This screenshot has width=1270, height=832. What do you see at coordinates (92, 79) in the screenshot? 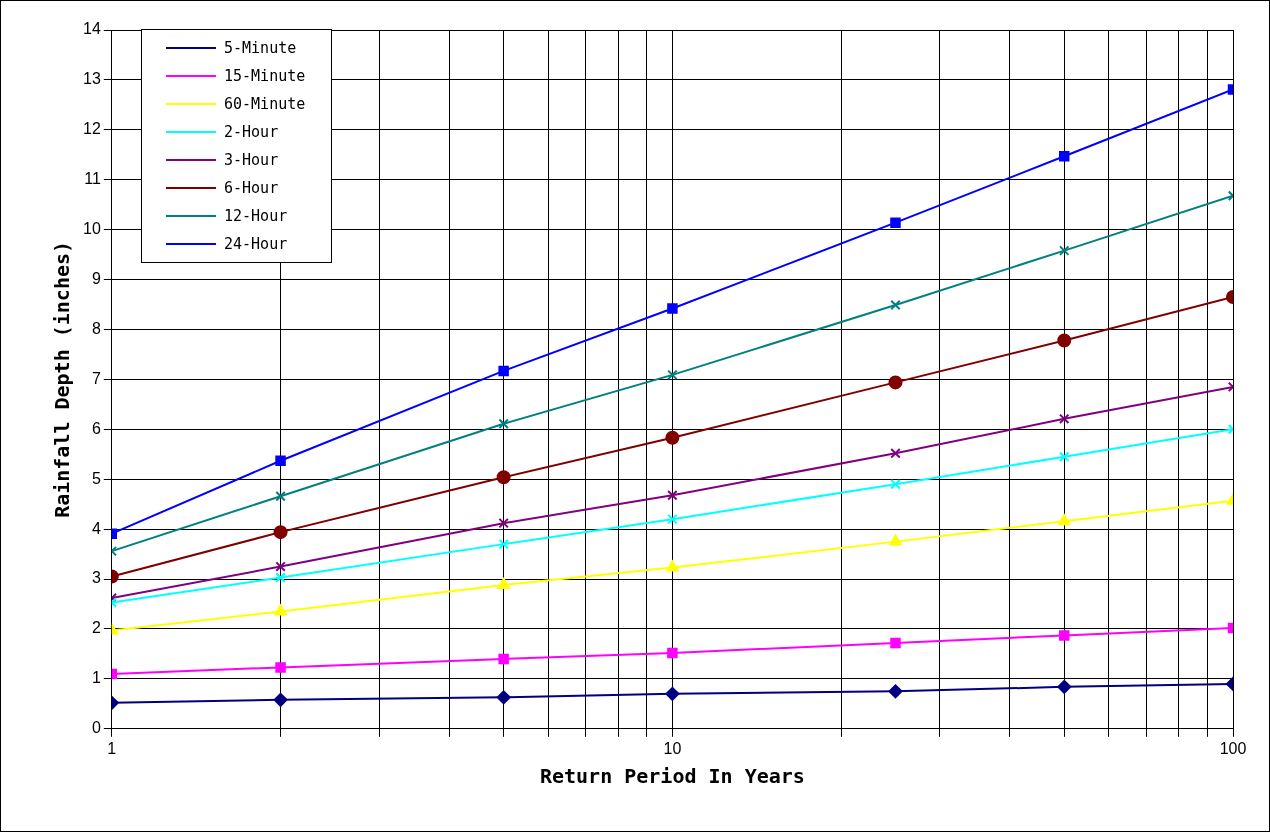
I see `y-tick-label: 13` at bounding box center [92, 79].